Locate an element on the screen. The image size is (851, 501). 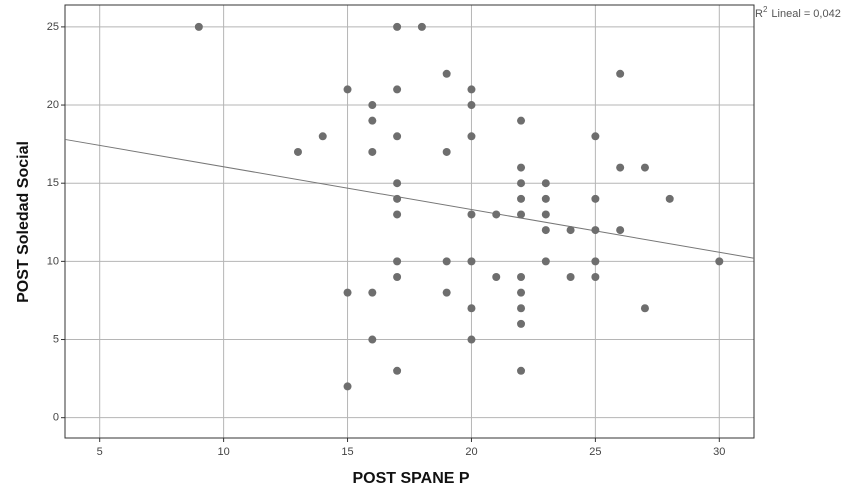
x-tick-label: 25 is located at coordinates (595, 452).